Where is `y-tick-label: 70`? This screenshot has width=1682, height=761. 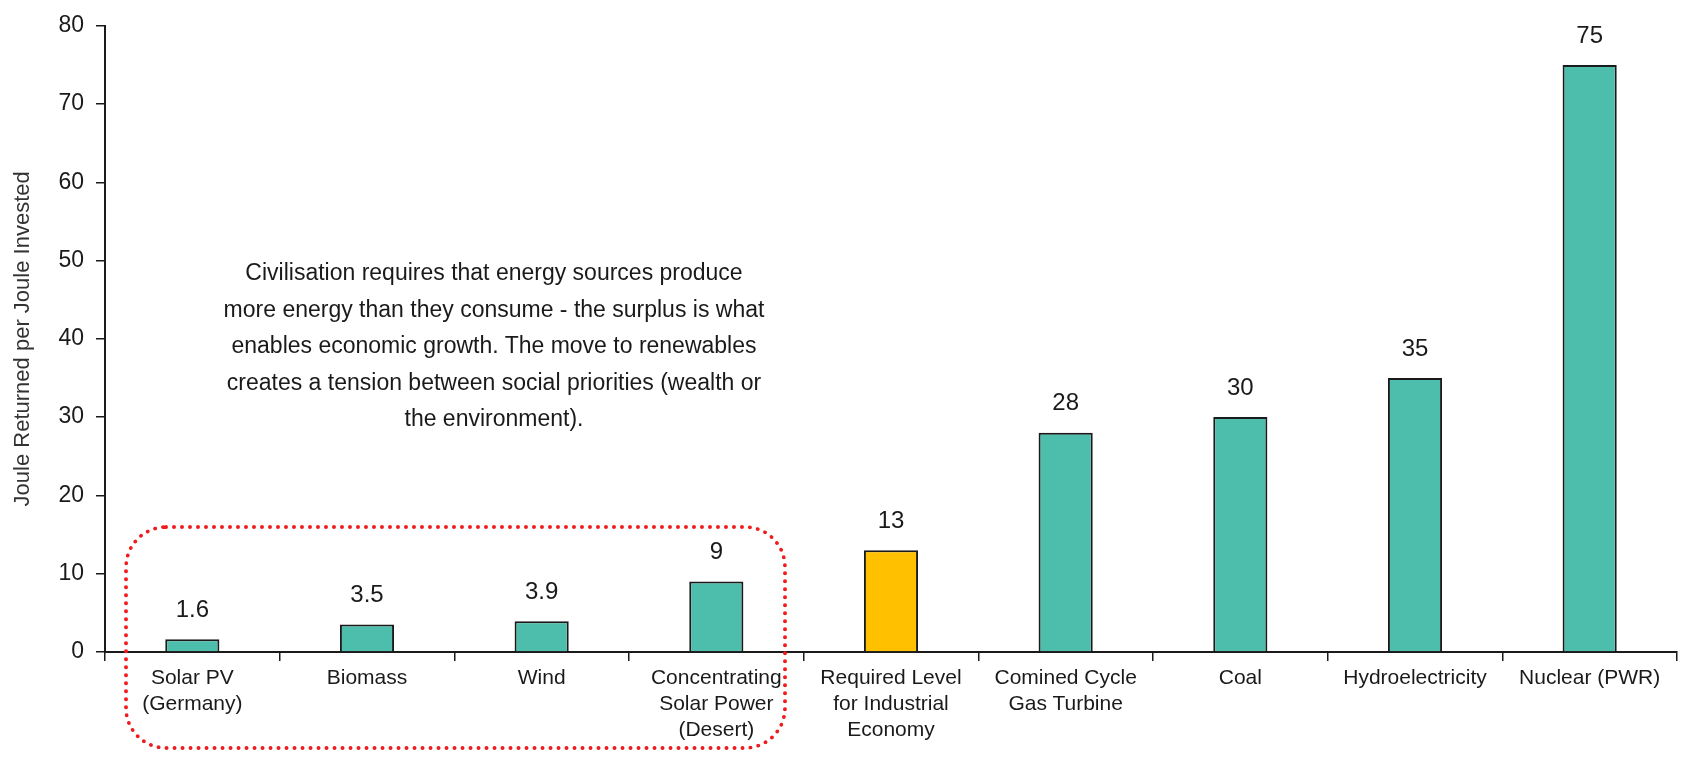
y-tick-label: 70 is located at coordinates (71, 102).